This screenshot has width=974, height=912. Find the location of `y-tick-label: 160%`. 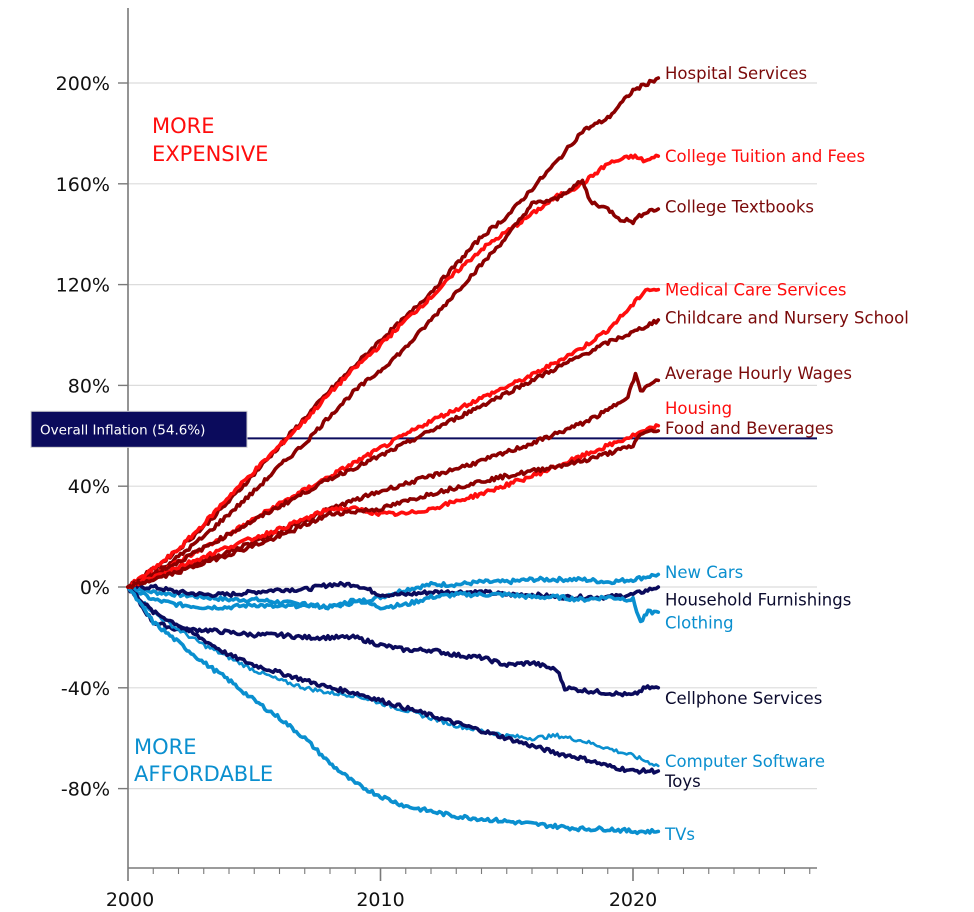

y-tick-label: 160% is located at coordinates (83, 185).